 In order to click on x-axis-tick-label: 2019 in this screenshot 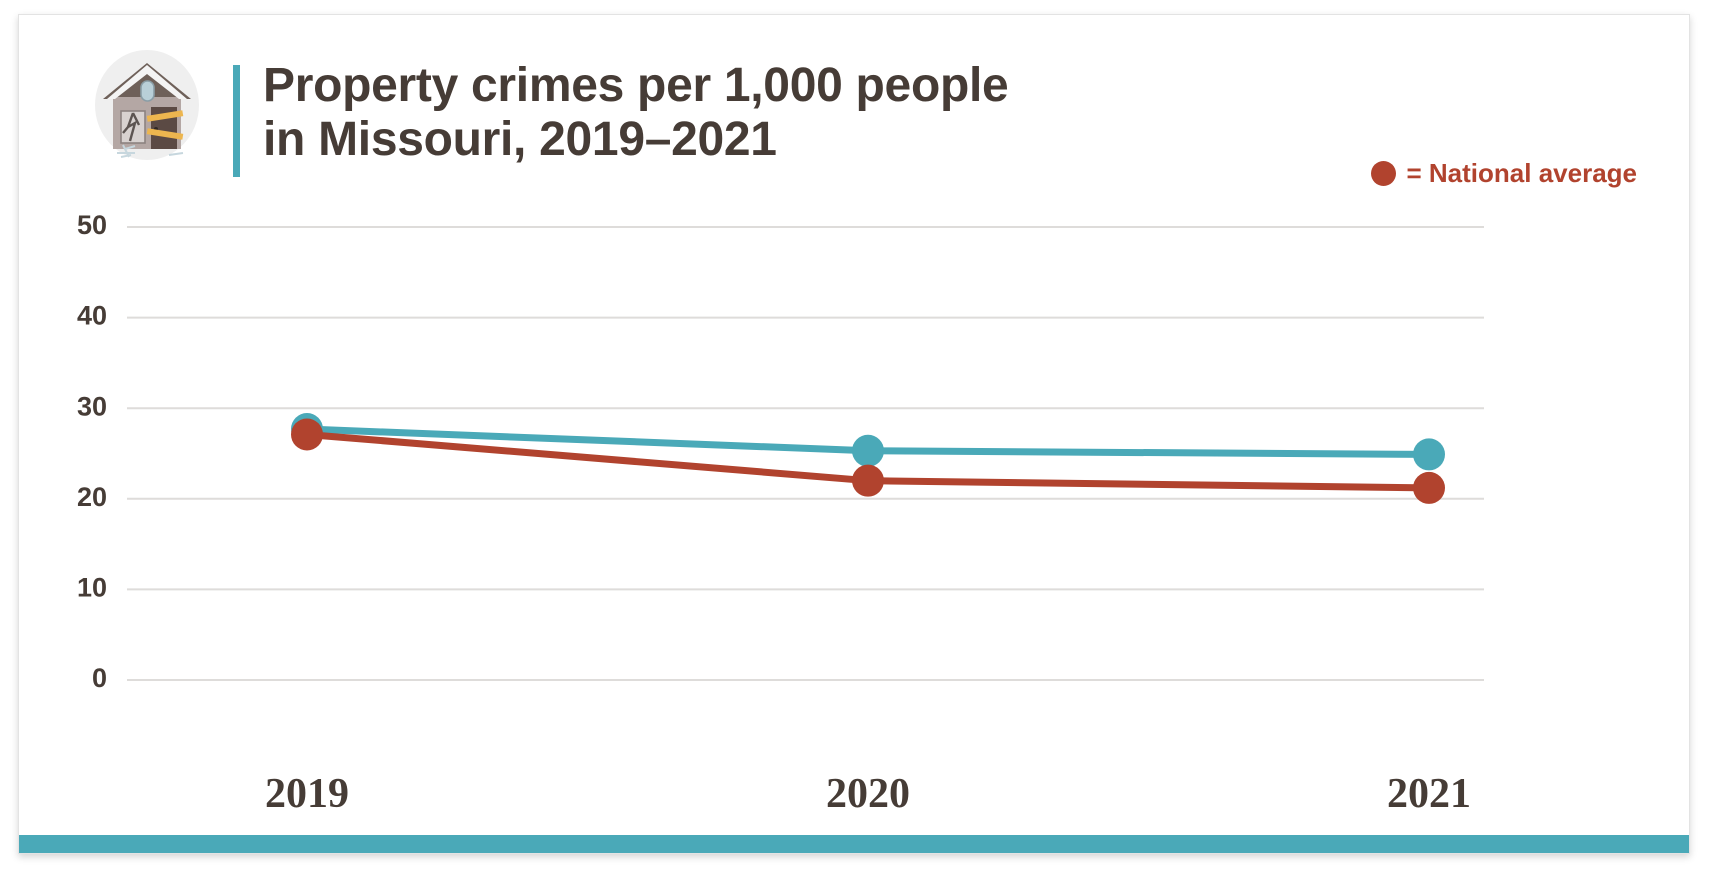, I will do `click(307, 794)`.